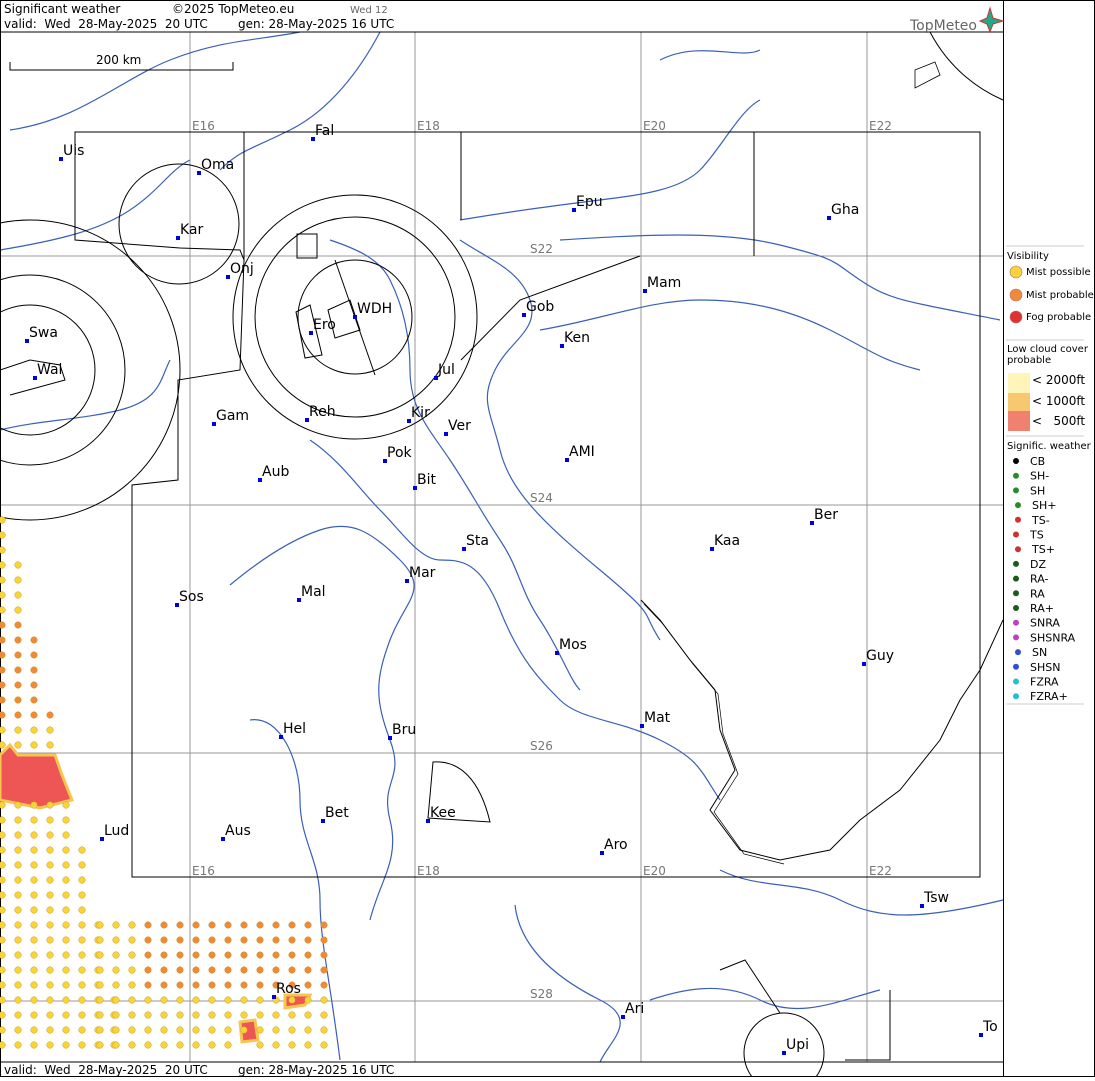  What do you see at coordinates (369, 10) in the screenshot?
I see `header-day: Wed 12` at bounding box center [369, 10].